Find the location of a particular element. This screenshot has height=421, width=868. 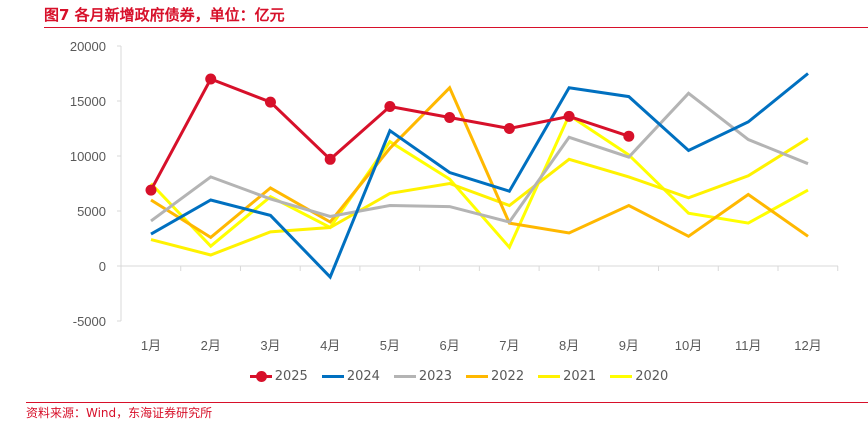

y-tick-label: 0 is located at coordinates (102, 266).